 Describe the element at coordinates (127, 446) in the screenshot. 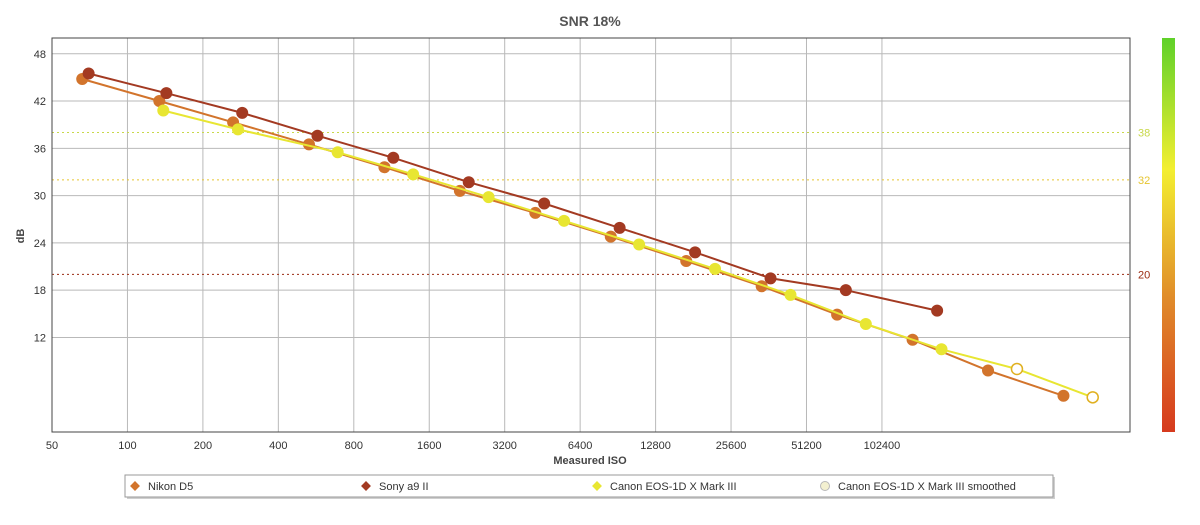

I see `x-tick-label: 100` at that location.